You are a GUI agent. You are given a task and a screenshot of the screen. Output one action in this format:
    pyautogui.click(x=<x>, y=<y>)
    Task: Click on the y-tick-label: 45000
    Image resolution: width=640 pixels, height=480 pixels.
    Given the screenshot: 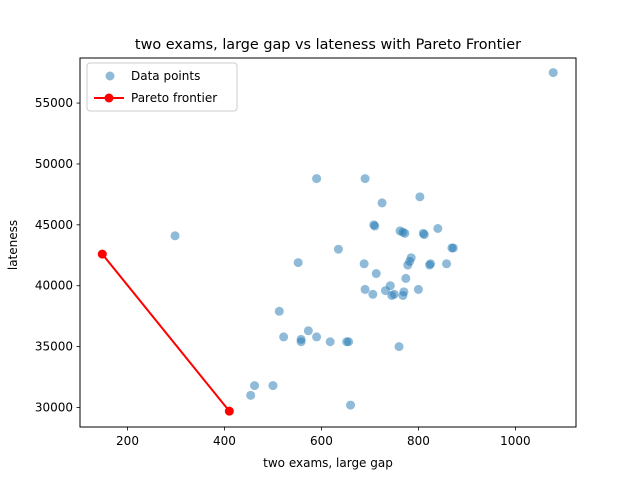 What is the action you would take?
    pyautogui.click(x=54, y=225)
    